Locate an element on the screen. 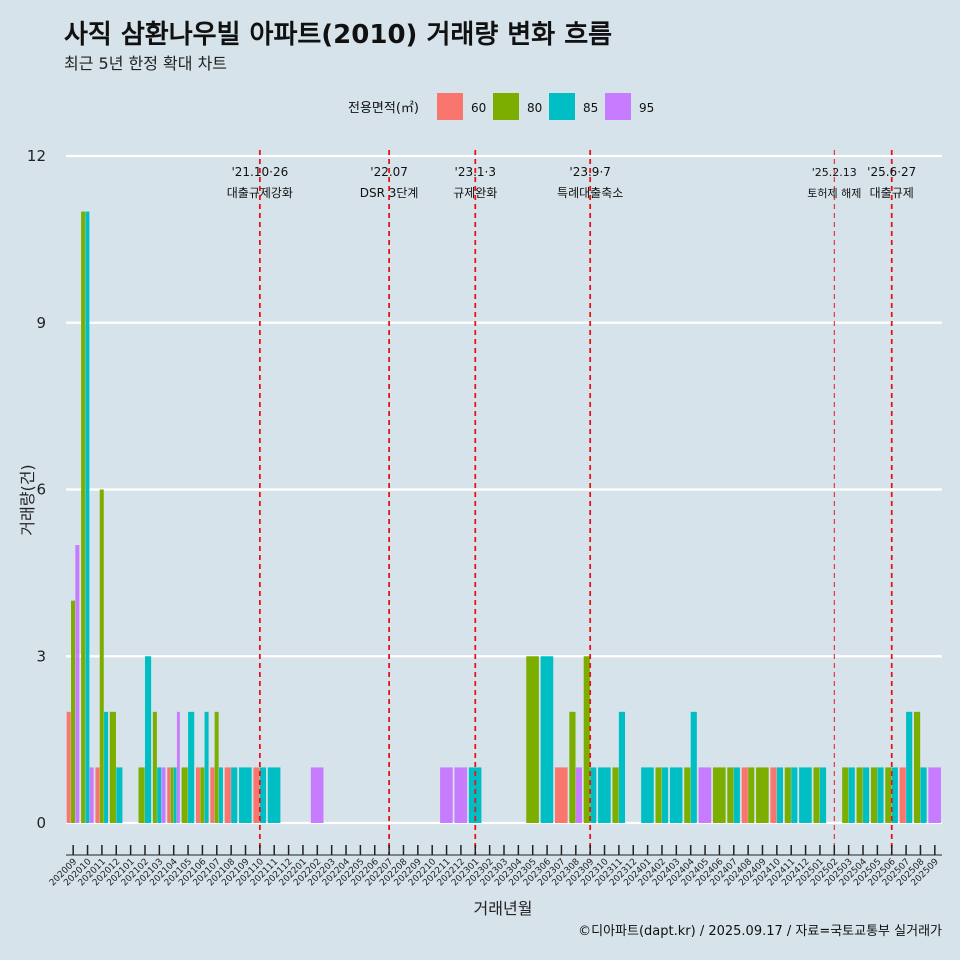  legend: 전용면적(㎡) 60 80 85 95 is located at coordinates (501, 106).